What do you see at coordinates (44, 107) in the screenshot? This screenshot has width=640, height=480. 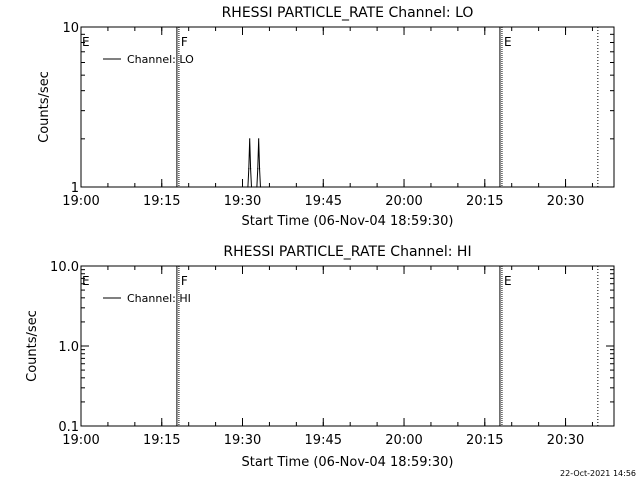 I see `chart1-y-axis-label: Counts/sec` at bounding box center [44, 107].